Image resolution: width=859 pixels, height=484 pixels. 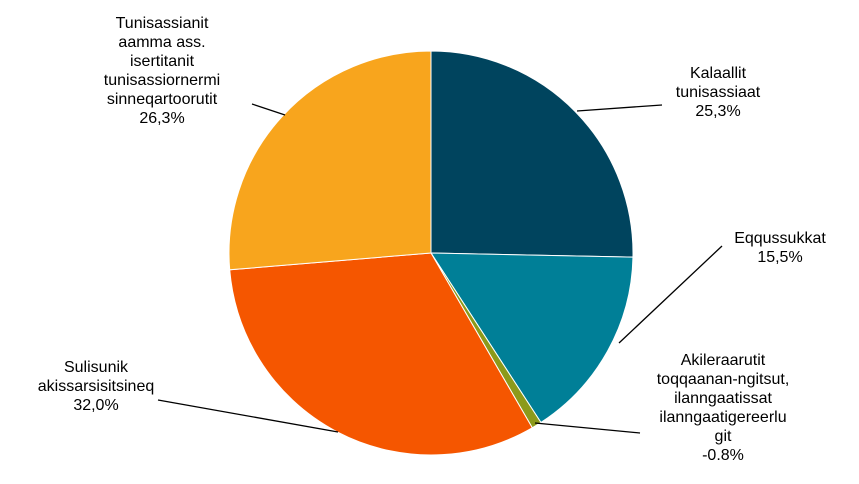 What do you see at coordinates (162, 99) in the screenshot?
I see `slice-name-line: sinneqartoorutit` at bounding box center [162, 99].